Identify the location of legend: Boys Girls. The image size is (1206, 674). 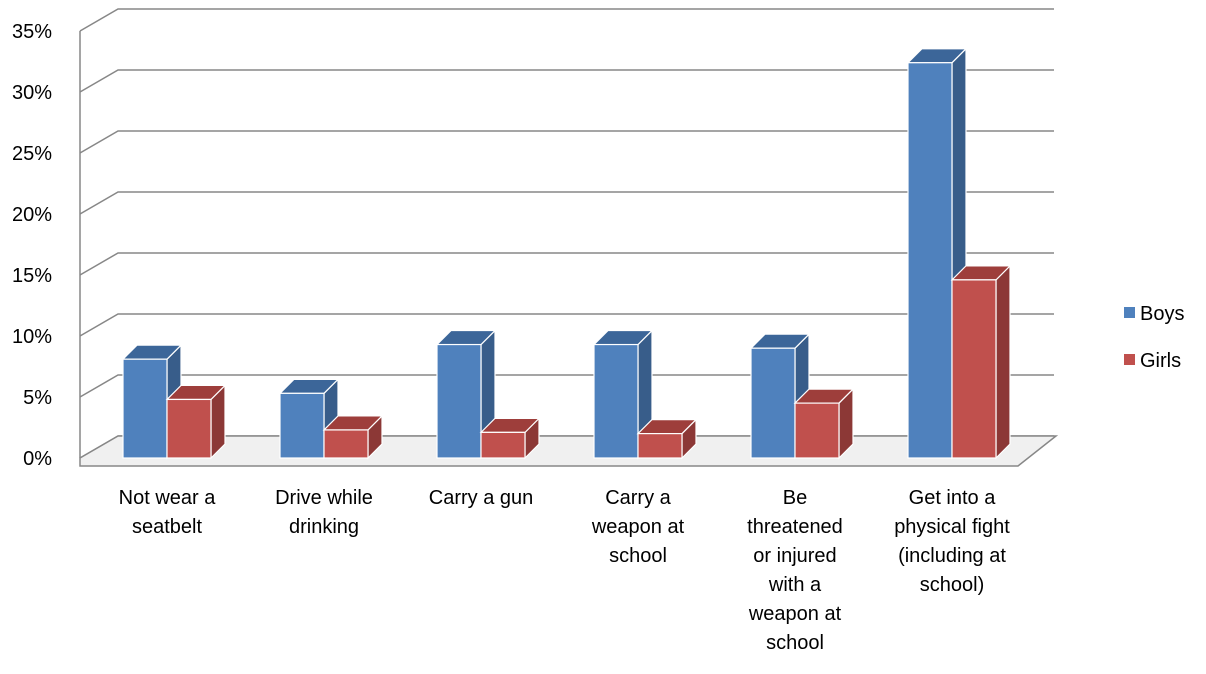
(1154, 337).